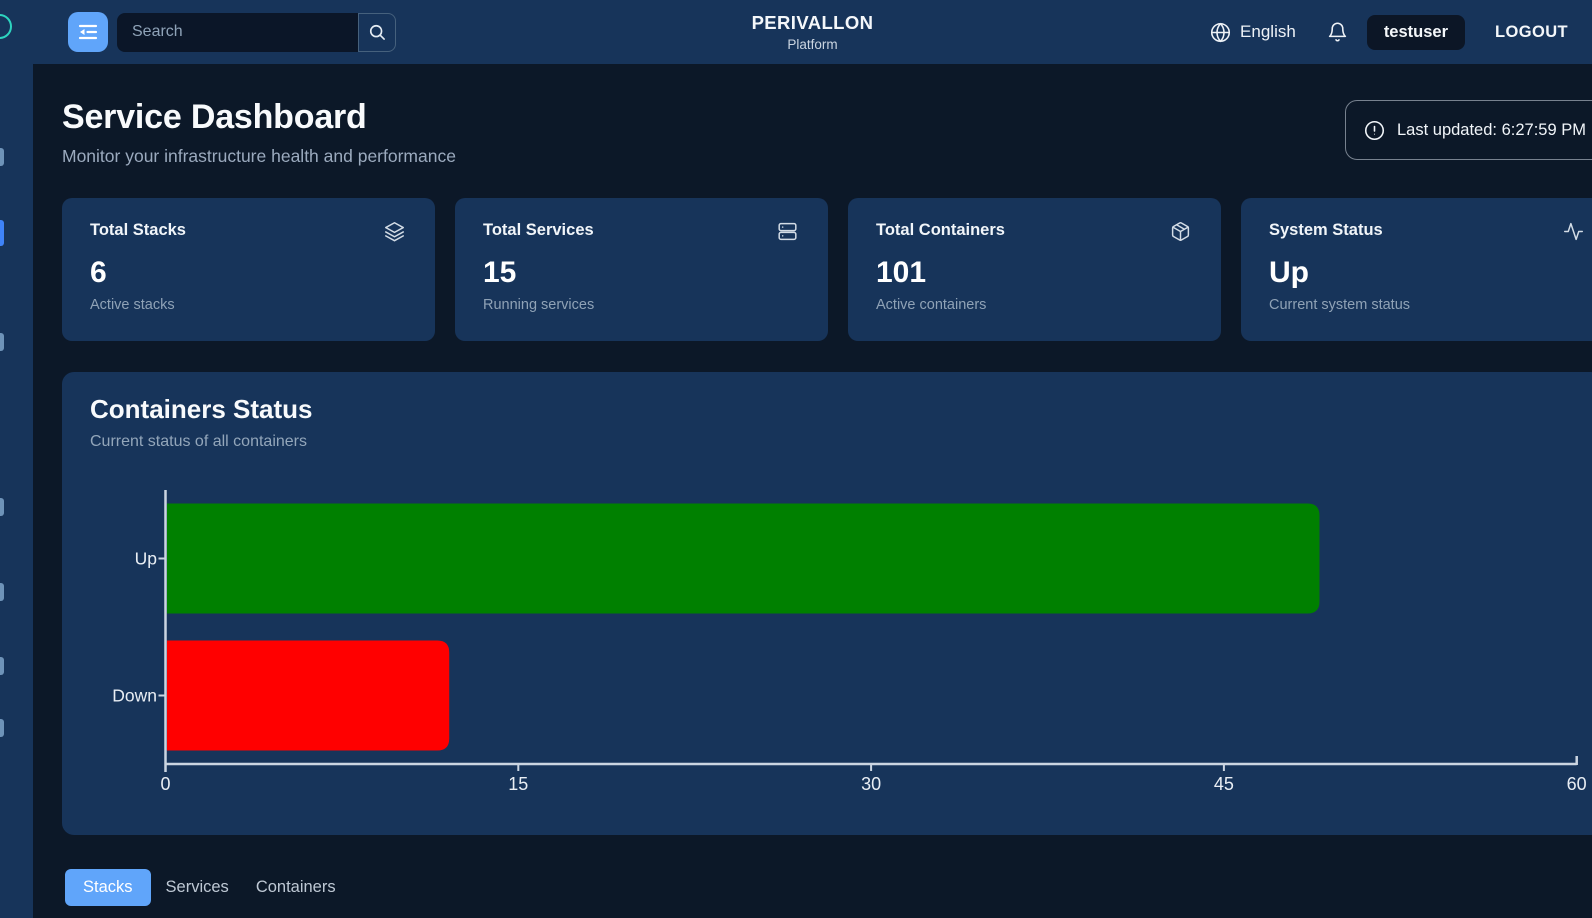  What do you see at coordinates (138, 230) in the screenshot?
I see `stat-card-title: Total Stacks` at bounding box center [138, 230].